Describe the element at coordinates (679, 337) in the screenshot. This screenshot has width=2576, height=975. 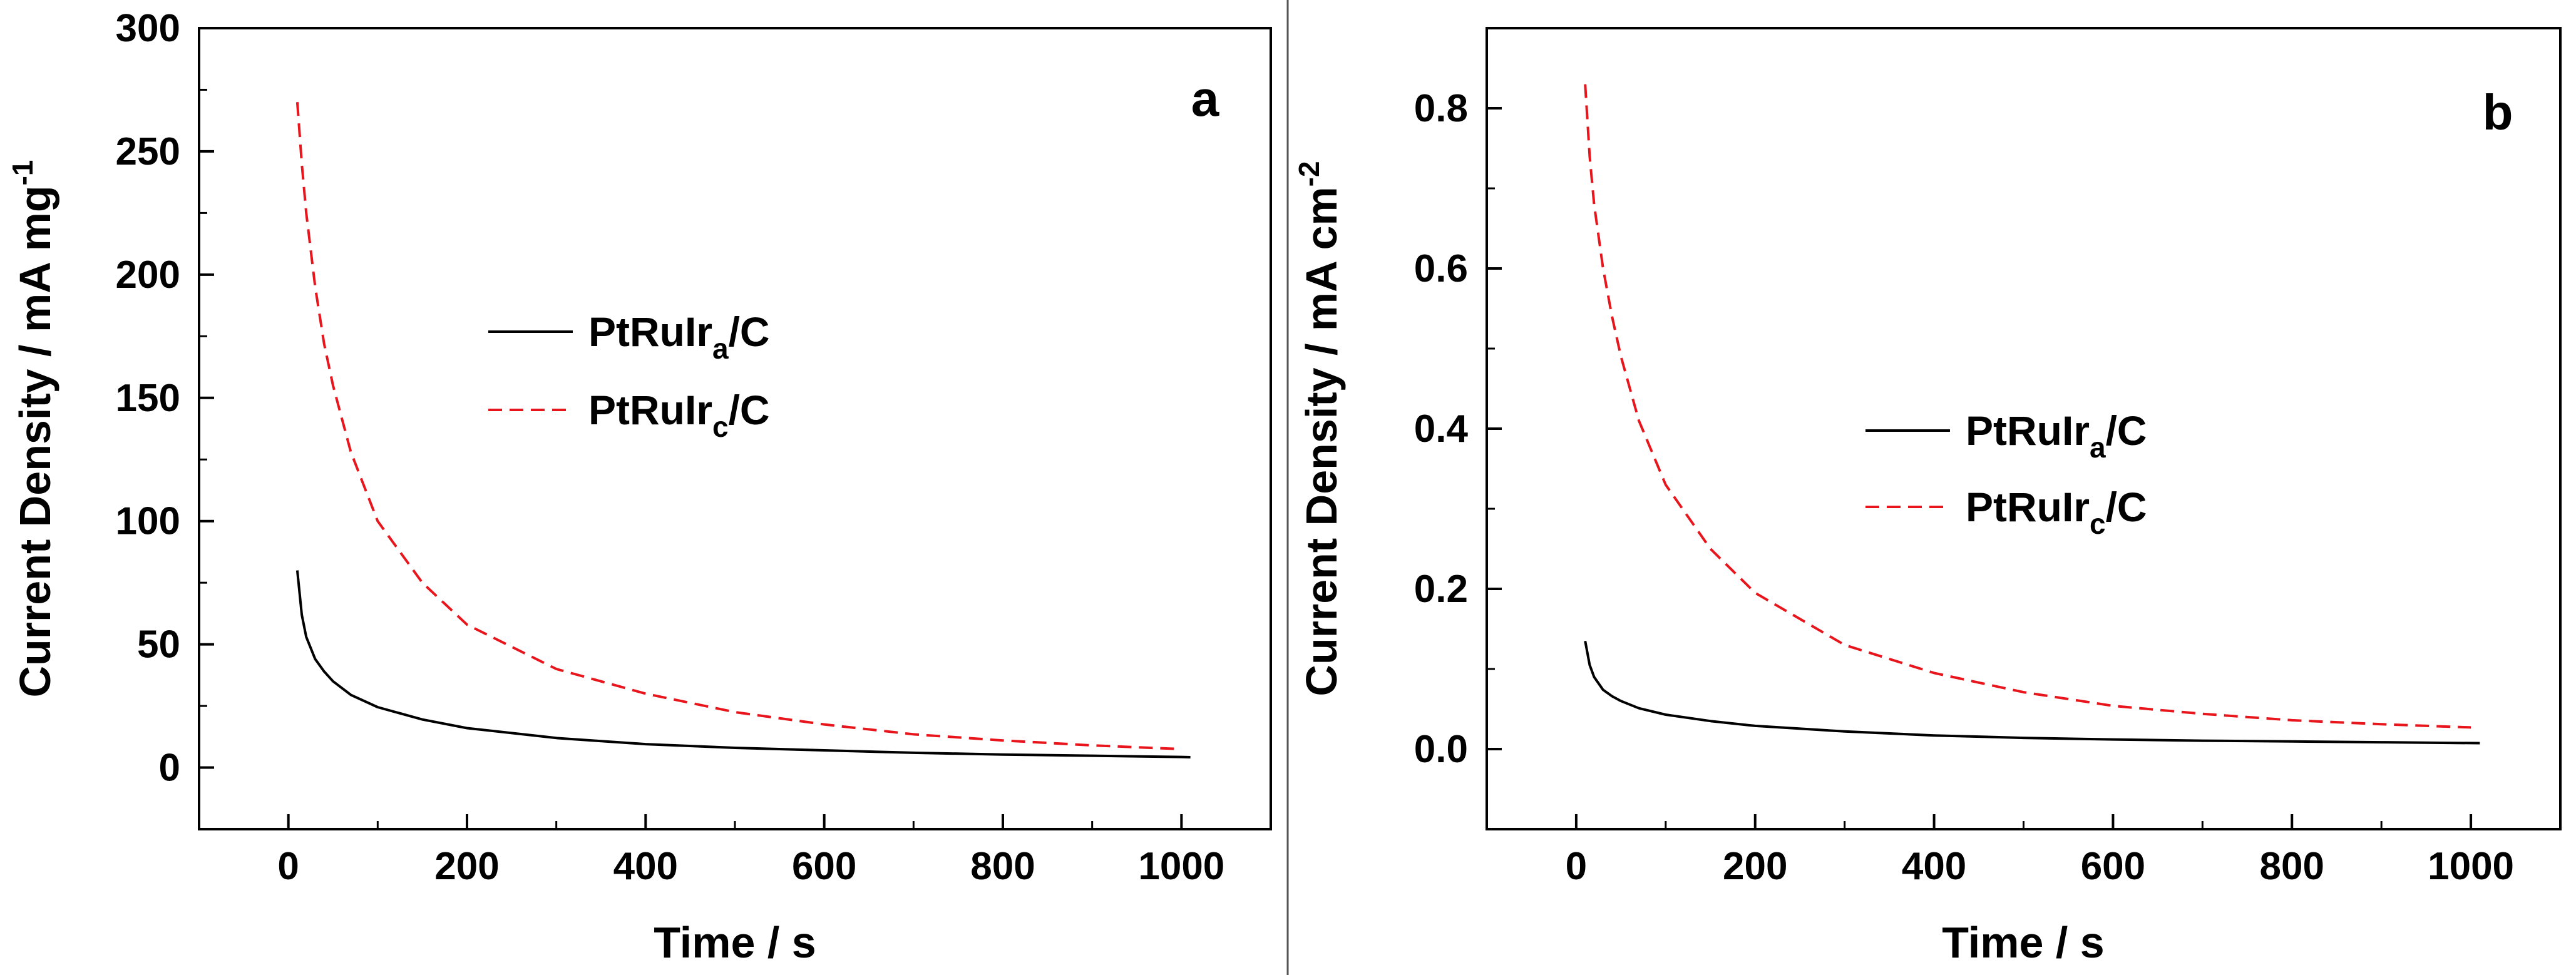
I see `legend-label-a-0: PtRuIra/C` at that location.